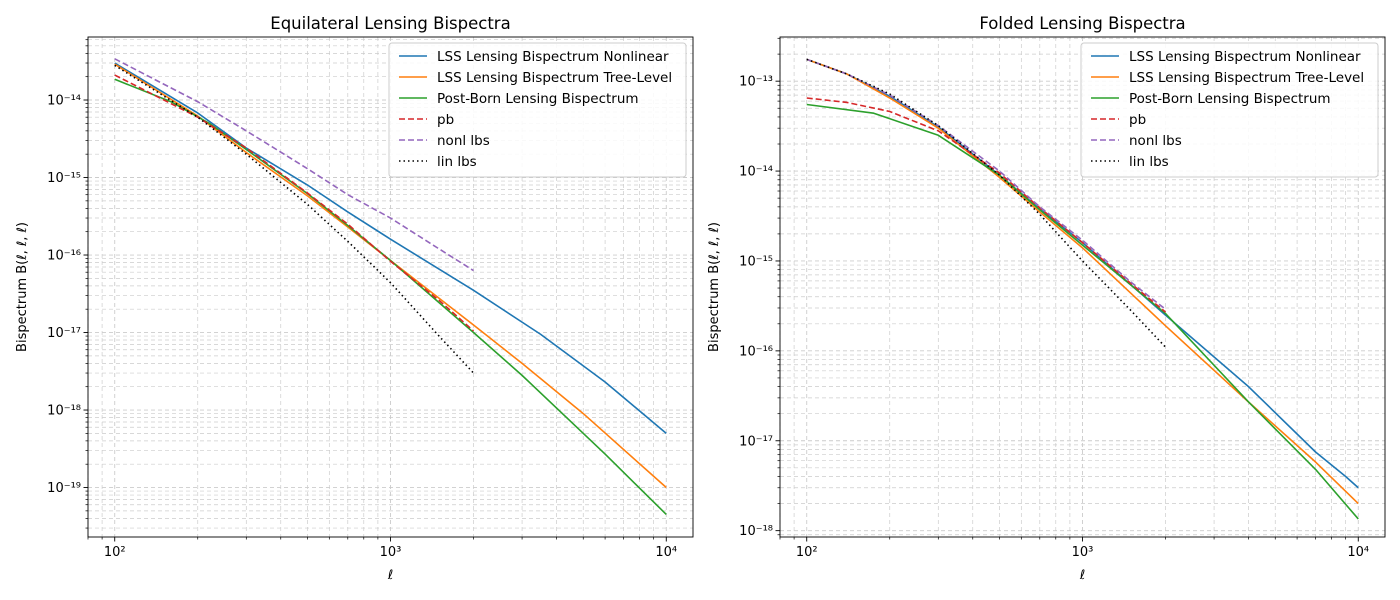 The image size is (1400, 600). What do you see at coordinates (64, 488) in the screenshot?
I see `y-tick-label: 10⁻¹⁹` at bounding box center [64, 488].